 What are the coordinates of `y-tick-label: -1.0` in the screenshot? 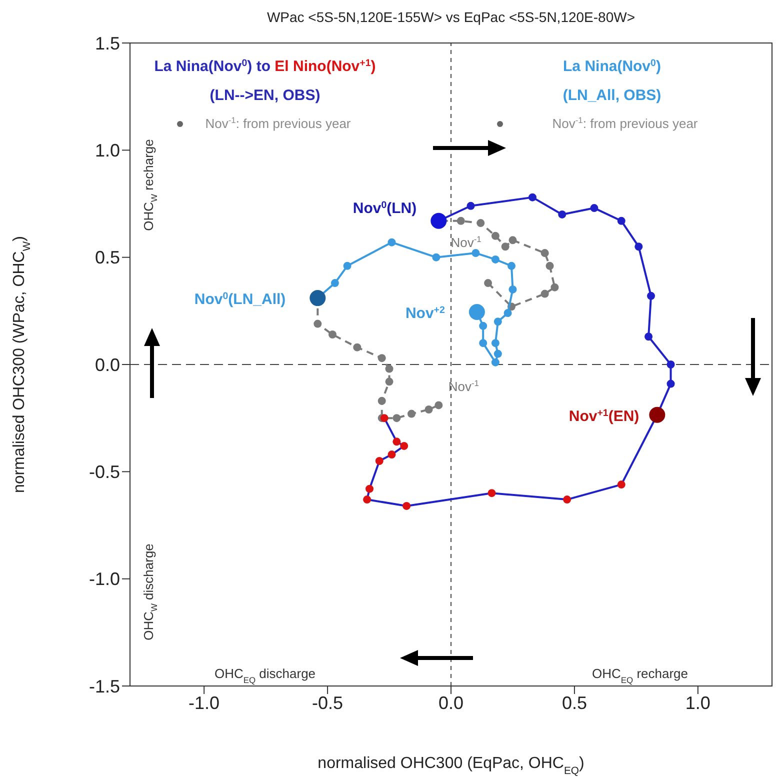 It's located at (104, 579).